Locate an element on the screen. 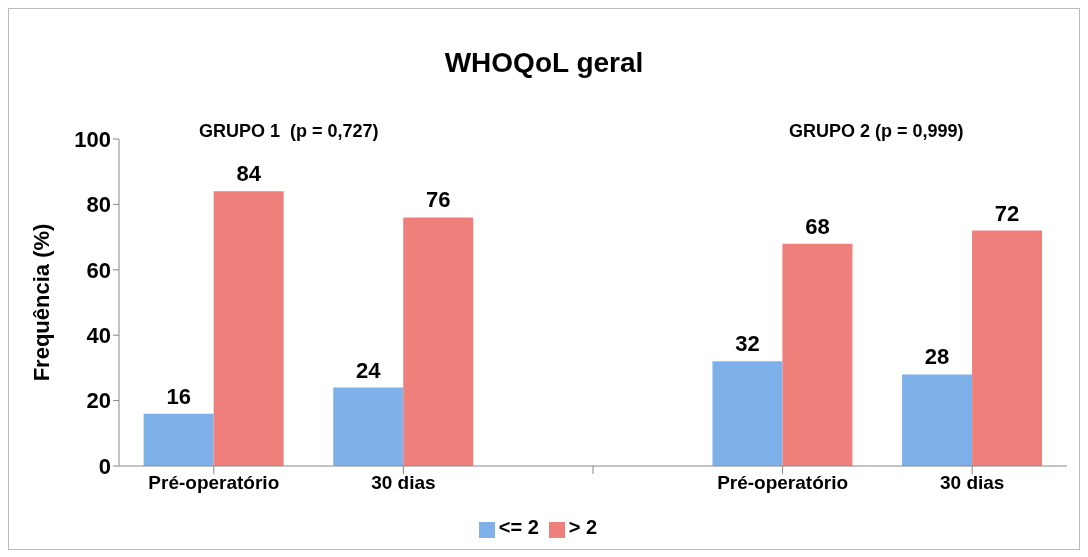 The width and height of the screenshot is (1088, 557). data-label: 16 is located at coordinates (178, 396).